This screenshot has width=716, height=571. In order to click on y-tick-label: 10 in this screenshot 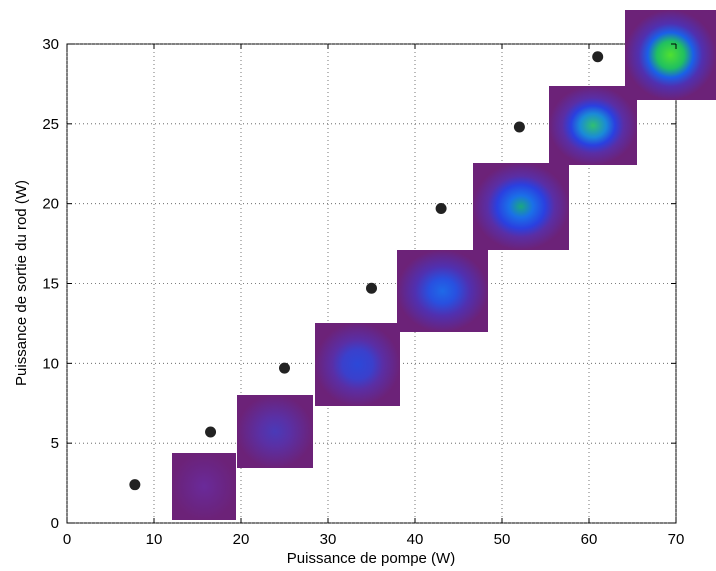, I will do `click(50, 363)`.